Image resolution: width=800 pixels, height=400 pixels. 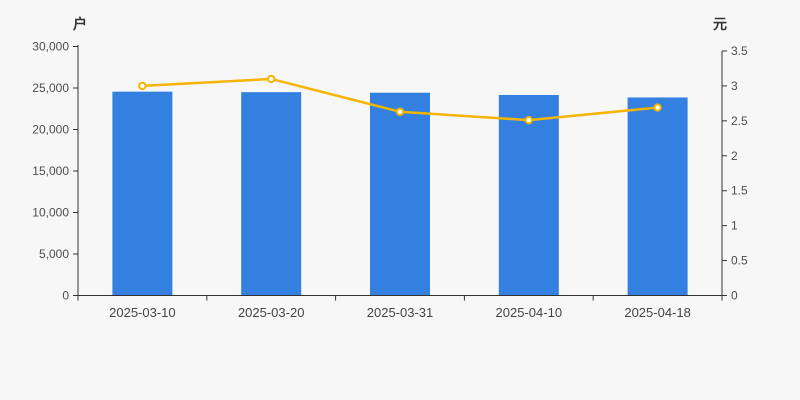 I want to click on left-axis-tick-label: 30,000, so click(x=50, y=47).